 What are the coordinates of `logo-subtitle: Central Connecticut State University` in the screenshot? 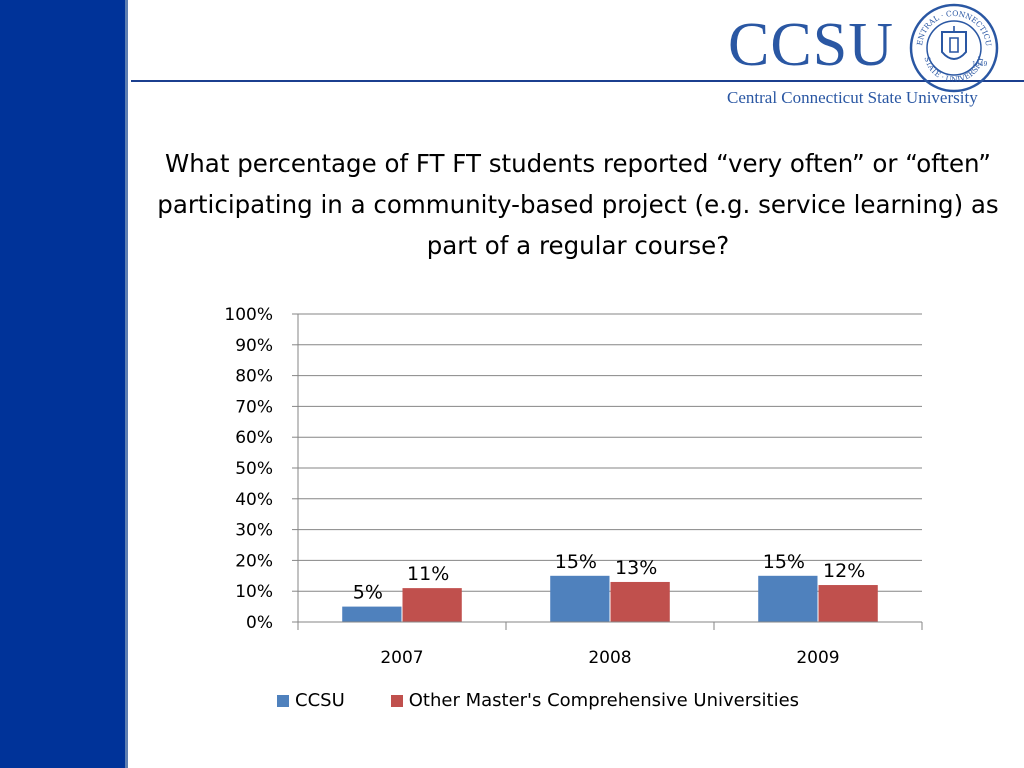 It's located at (852, 97).